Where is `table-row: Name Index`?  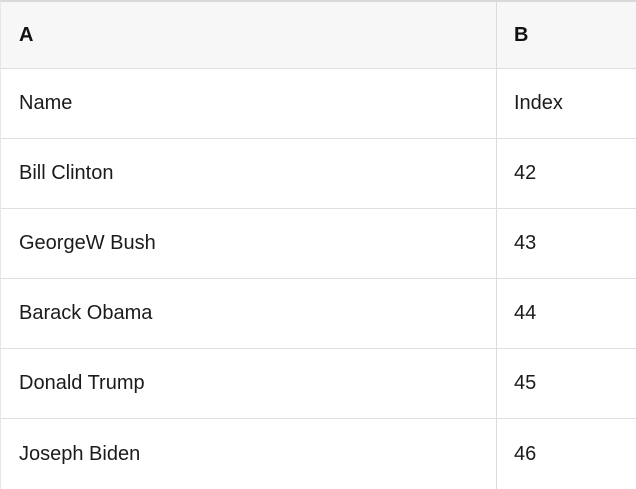
table-row: Name Index is located at coordinates (318, 104).